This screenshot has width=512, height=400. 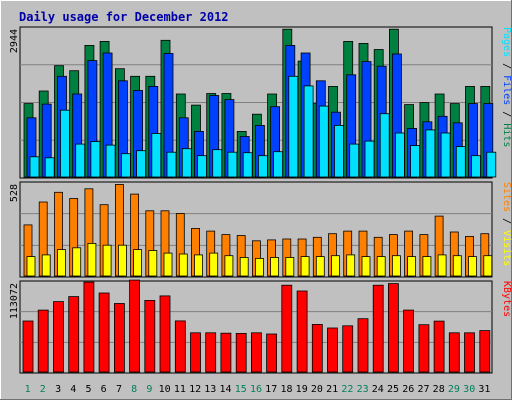 I want to click on day-label-12: 12, so click(x=195, y=389).